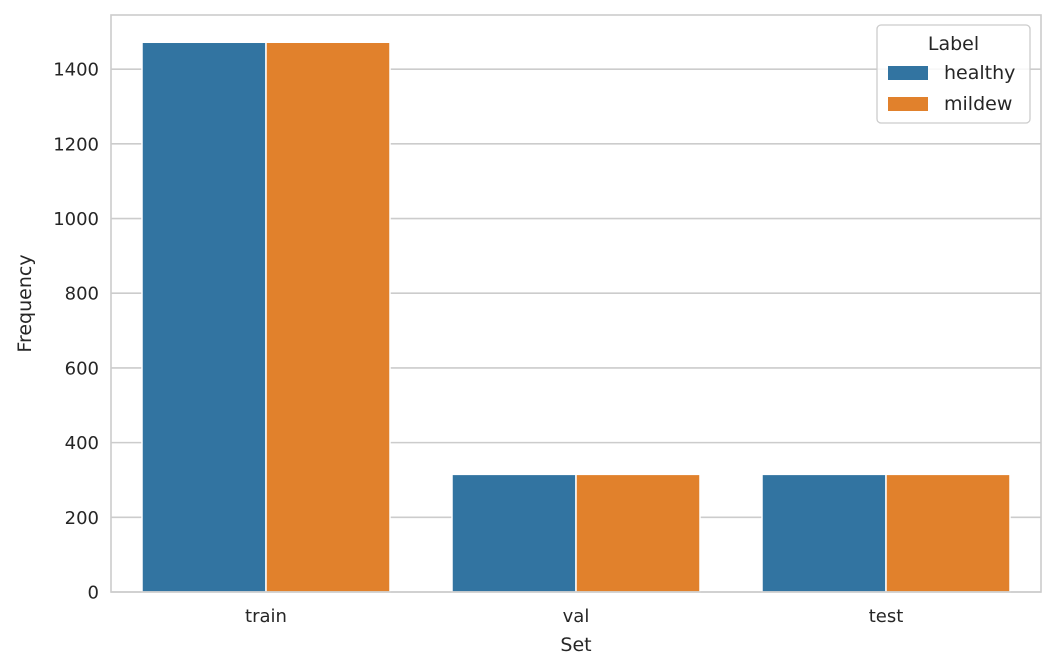  What do you see at coordinates (948, 533) in the screenshot?
I see `bar-mildew-test` at bounding box center [948, 533].